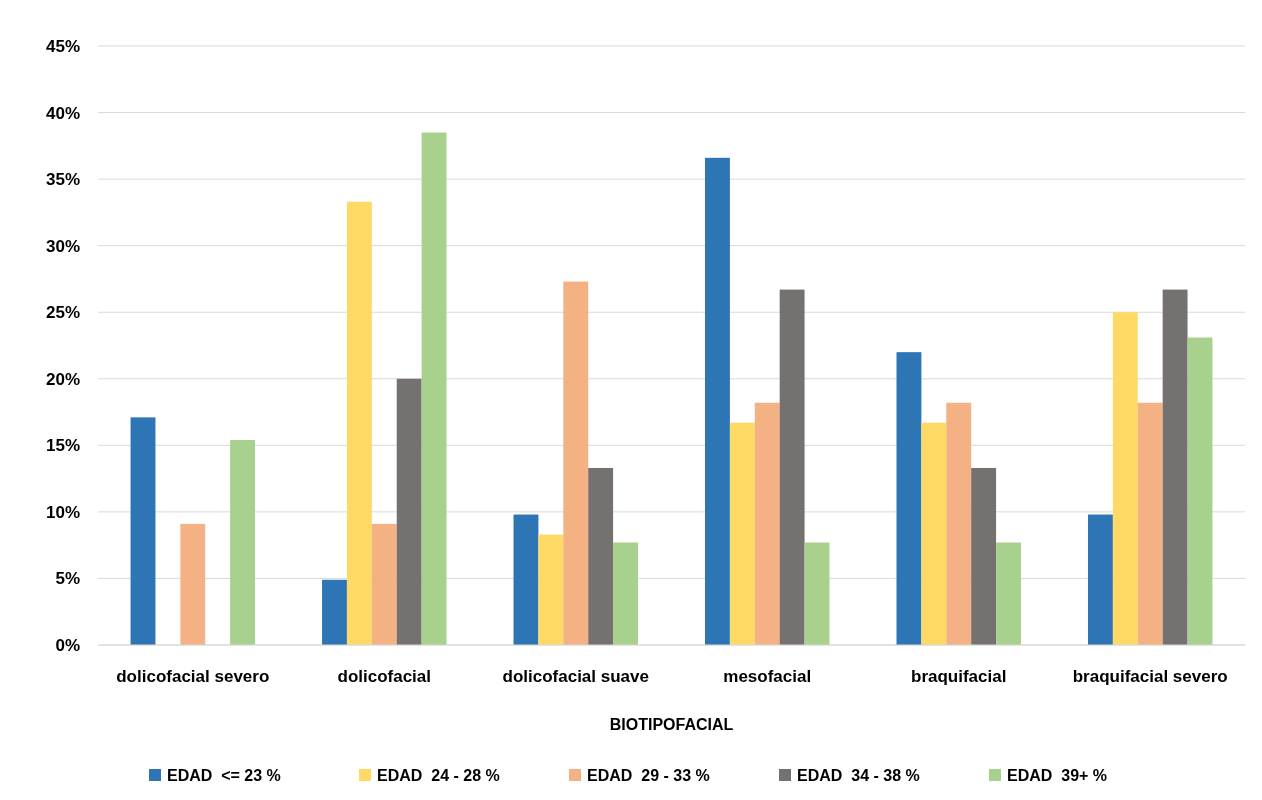 The height and width of the screenshot is (800, 1262). What do you see at coordinates (62, 46) in the screenshot?
I see `y-tick-label: 45%` at bounding box center [62, 46].